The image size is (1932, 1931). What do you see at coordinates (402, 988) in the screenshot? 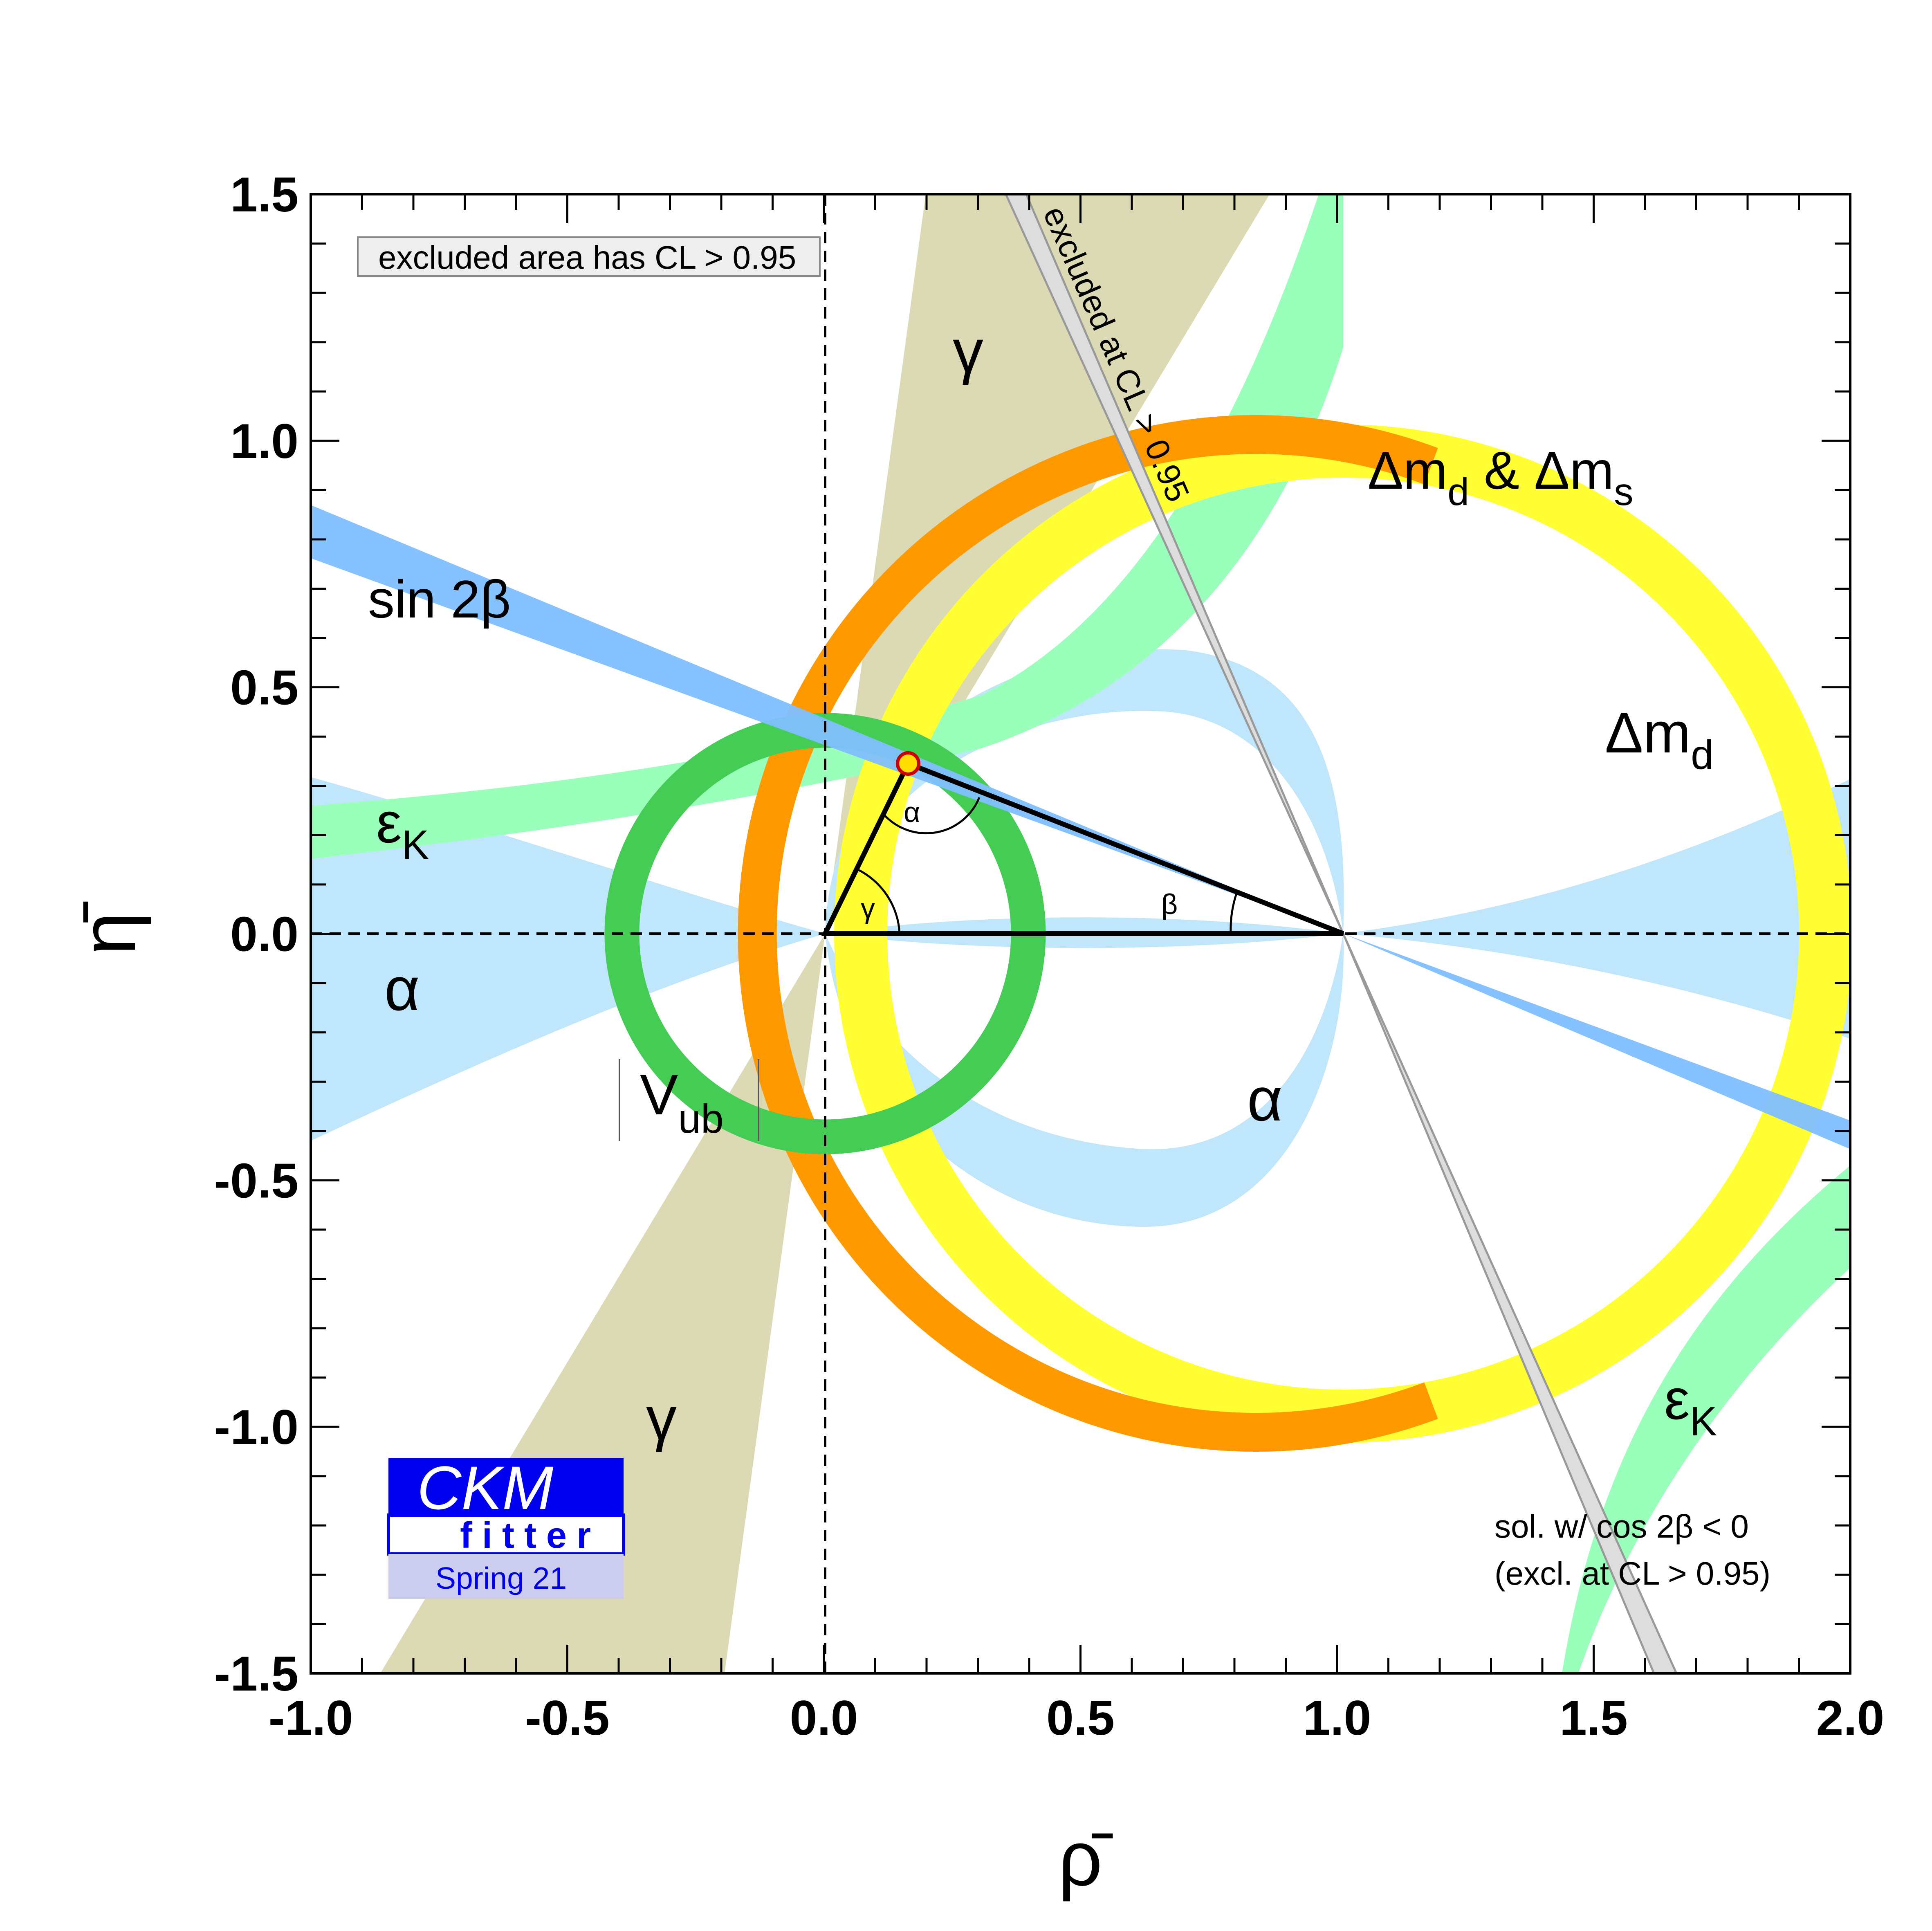
I see `alpha-label-left: α` at bounding box center [402, 988].